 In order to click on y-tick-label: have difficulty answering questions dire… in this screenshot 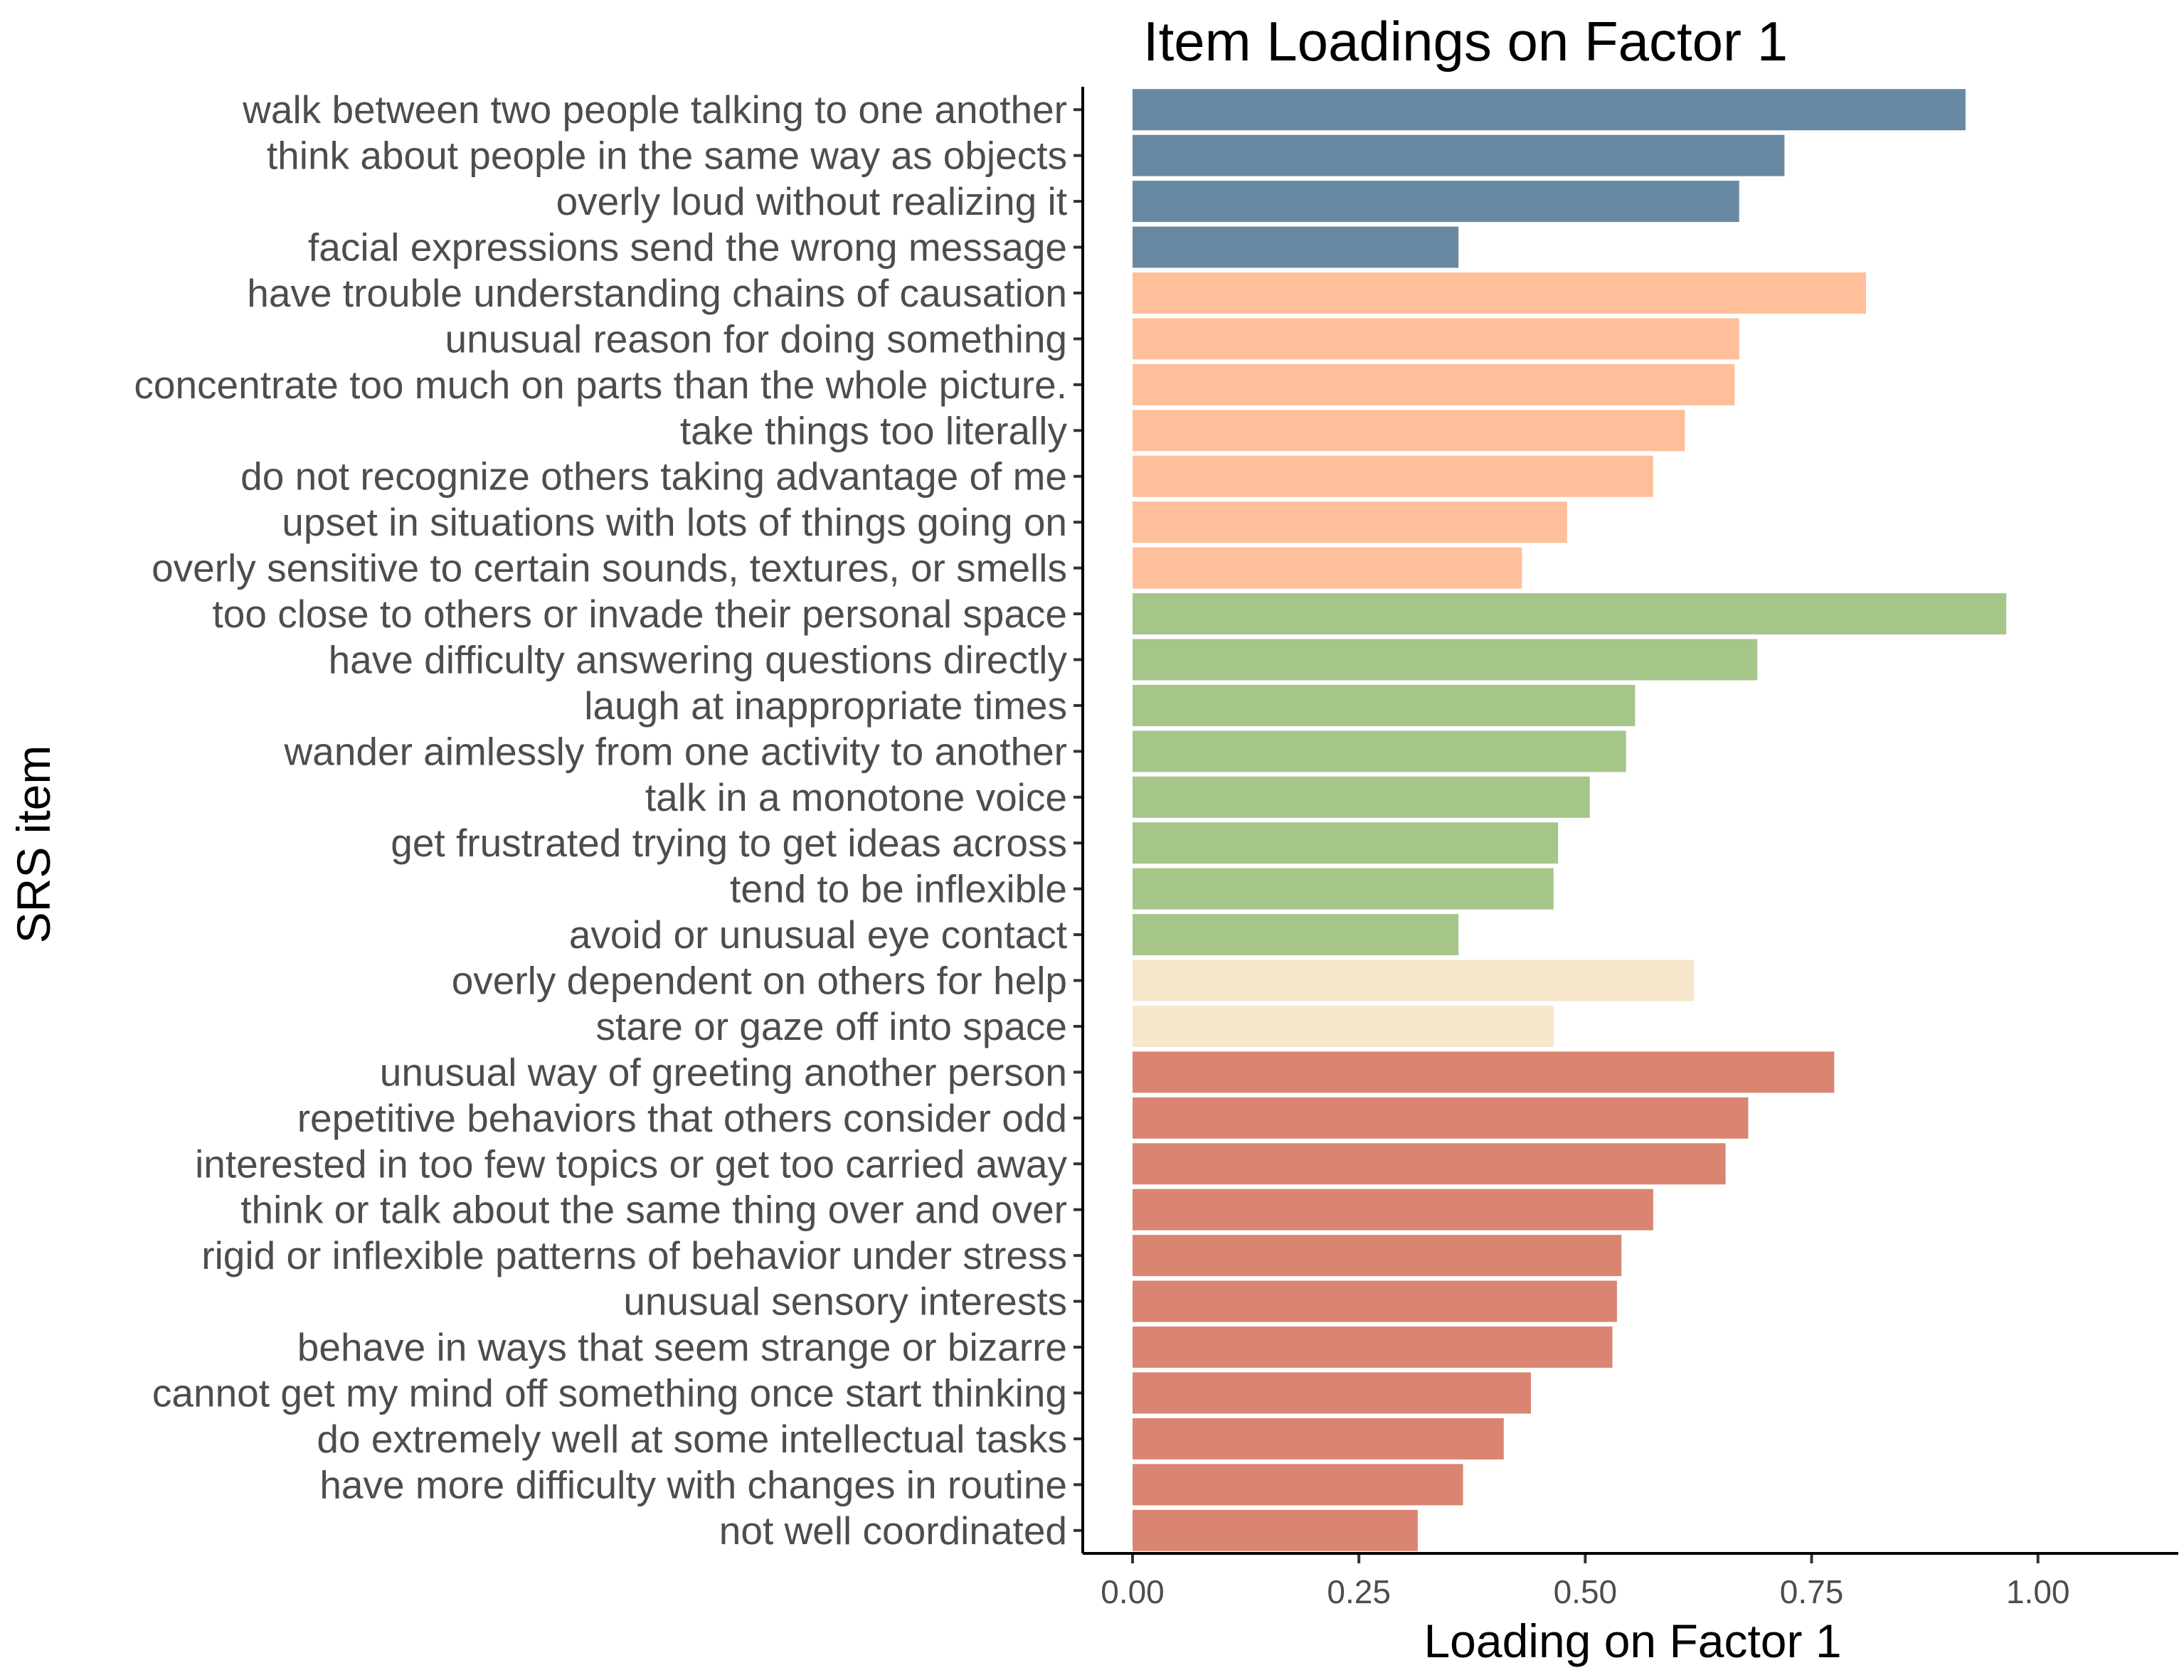, I will do `click(698, 659)`.